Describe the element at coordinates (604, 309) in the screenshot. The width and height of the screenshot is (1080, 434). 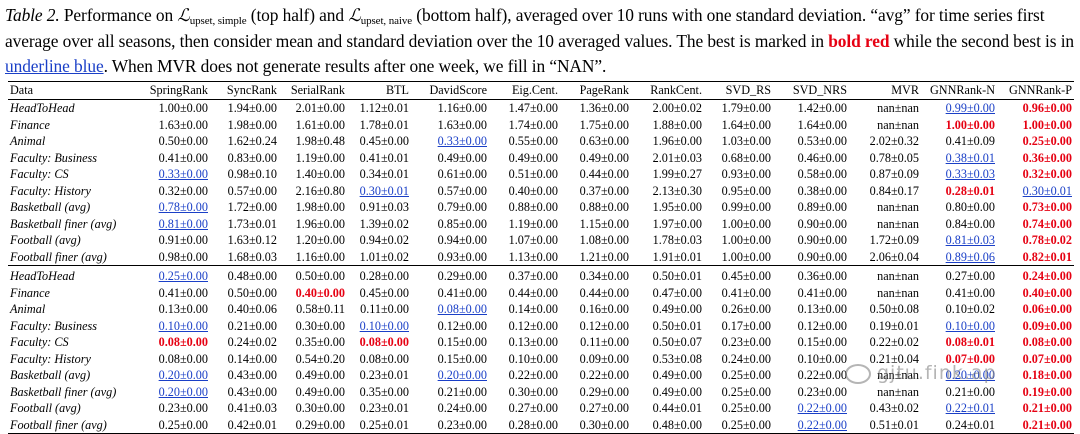
I see `result-cell: 0.16±0.00` at that location.